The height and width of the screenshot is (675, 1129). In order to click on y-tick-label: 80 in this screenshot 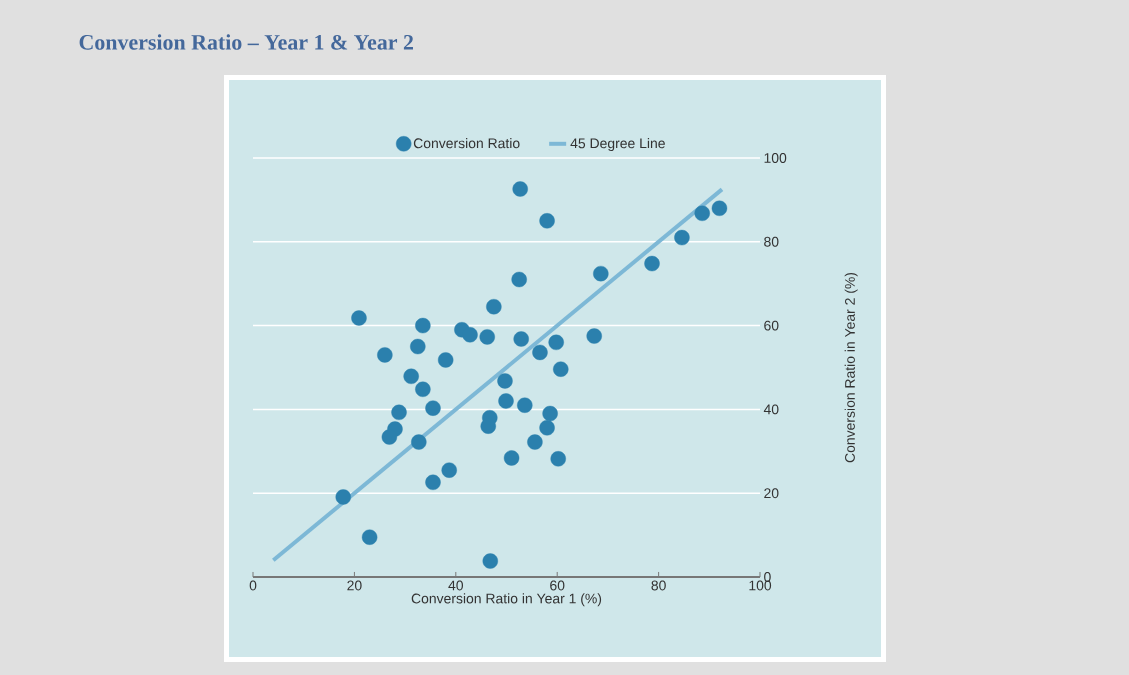, I will do `click(771, 241)`.